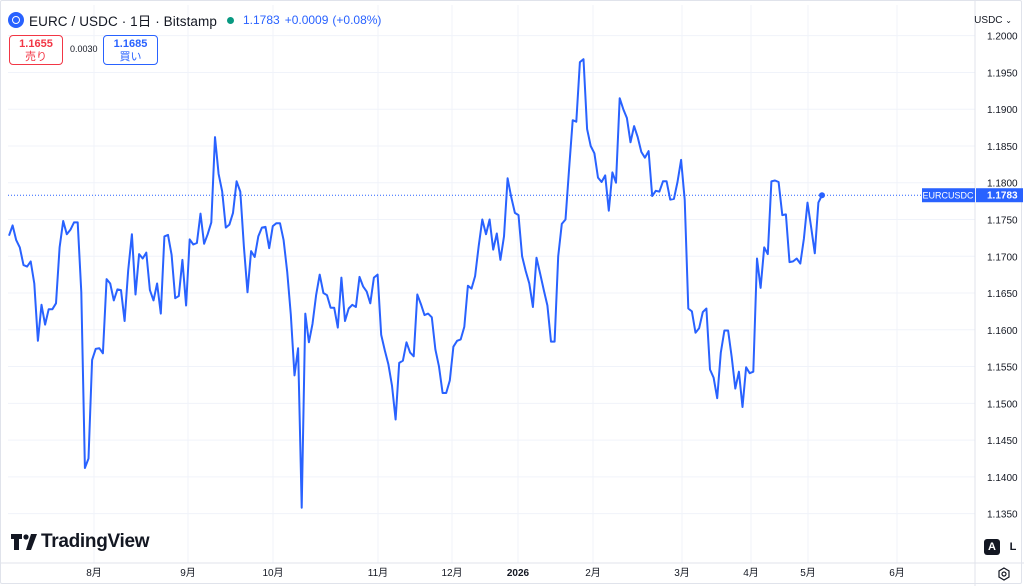  What do you see at coordinates (1002, 404) in the screenshot?
I see `y-tick-label: 1.1500` at bounding box center [1002, 404].